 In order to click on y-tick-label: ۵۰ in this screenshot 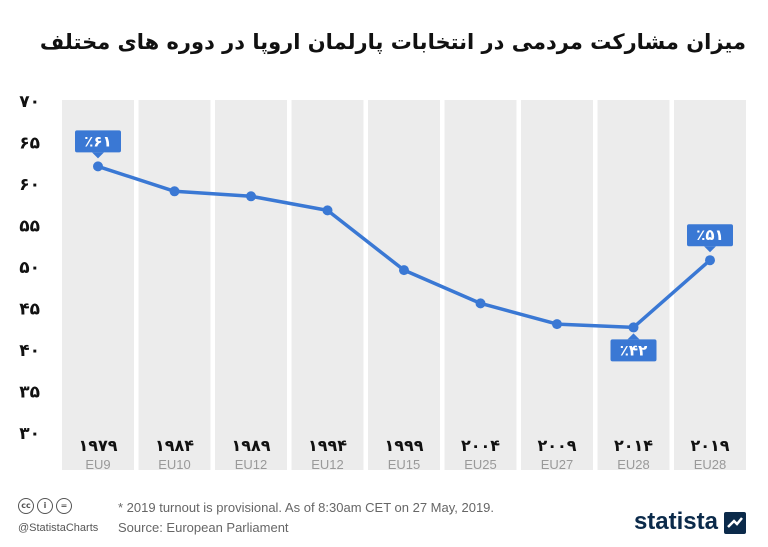, I will do `click(29, 268)`.